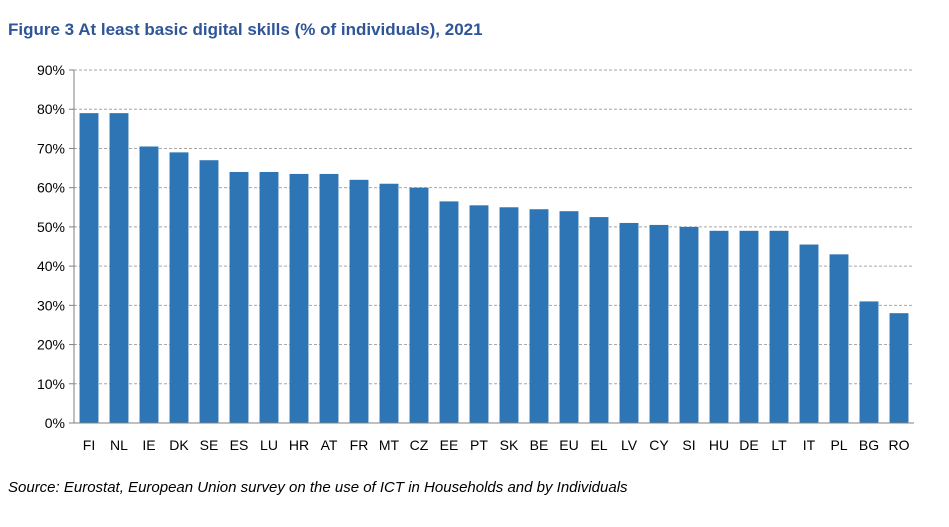  Describe the element at coordinates (688, 445) in the screenshot. I see `x-tick-label: SI` at that location.